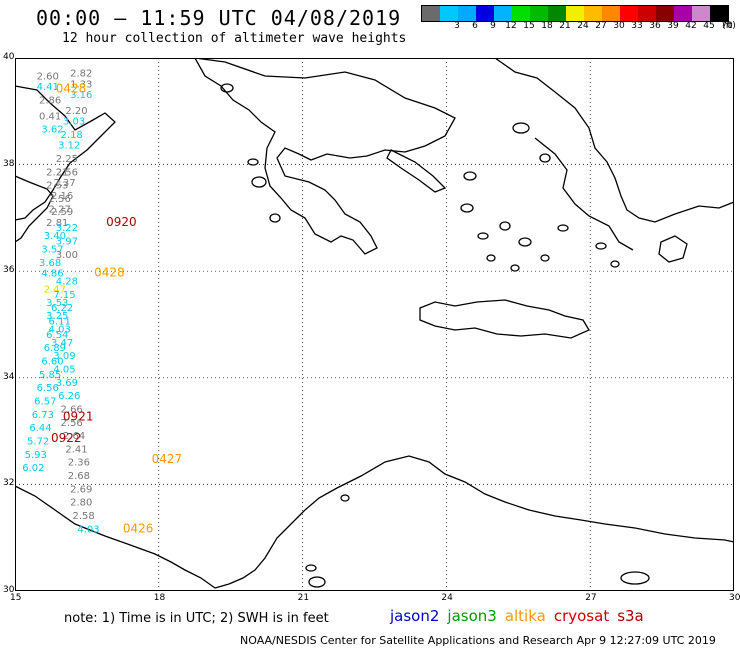  I want to click on satellite-label-cryosat: cryosat, so click(581, 616).